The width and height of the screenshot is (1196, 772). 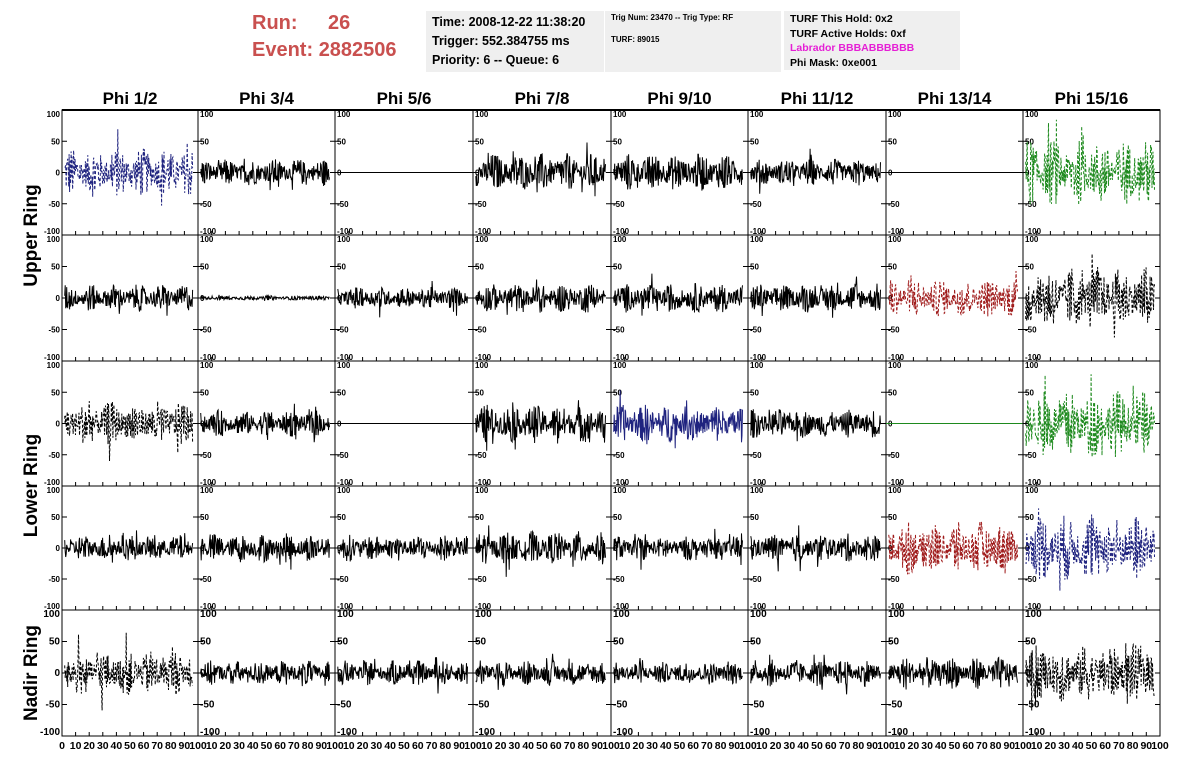 I want to click on x-tick-label: 0, so click(x=62, y=746).